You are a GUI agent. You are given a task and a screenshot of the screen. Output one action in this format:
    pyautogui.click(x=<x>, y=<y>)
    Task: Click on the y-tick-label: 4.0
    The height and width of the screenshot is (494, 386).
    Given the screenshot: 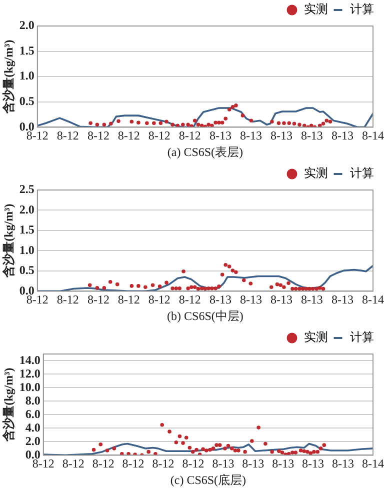 What is the action you would take?
    pyautogui.click(x=32, y=427)
    